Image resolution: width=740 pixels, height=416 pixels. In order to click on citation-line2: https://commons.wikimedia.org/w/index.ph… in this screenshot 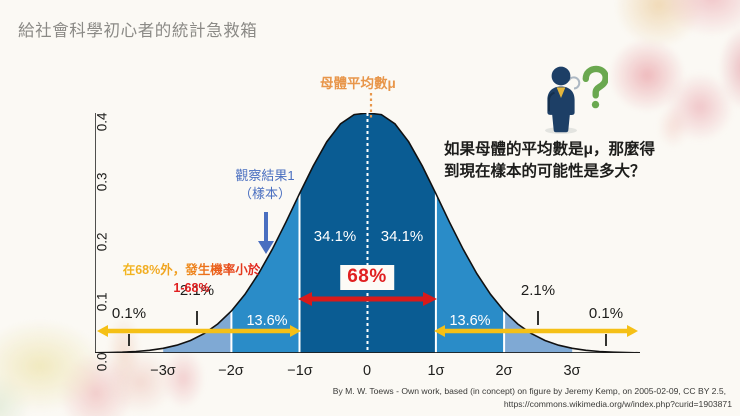, I will do `click(617, 404)`.